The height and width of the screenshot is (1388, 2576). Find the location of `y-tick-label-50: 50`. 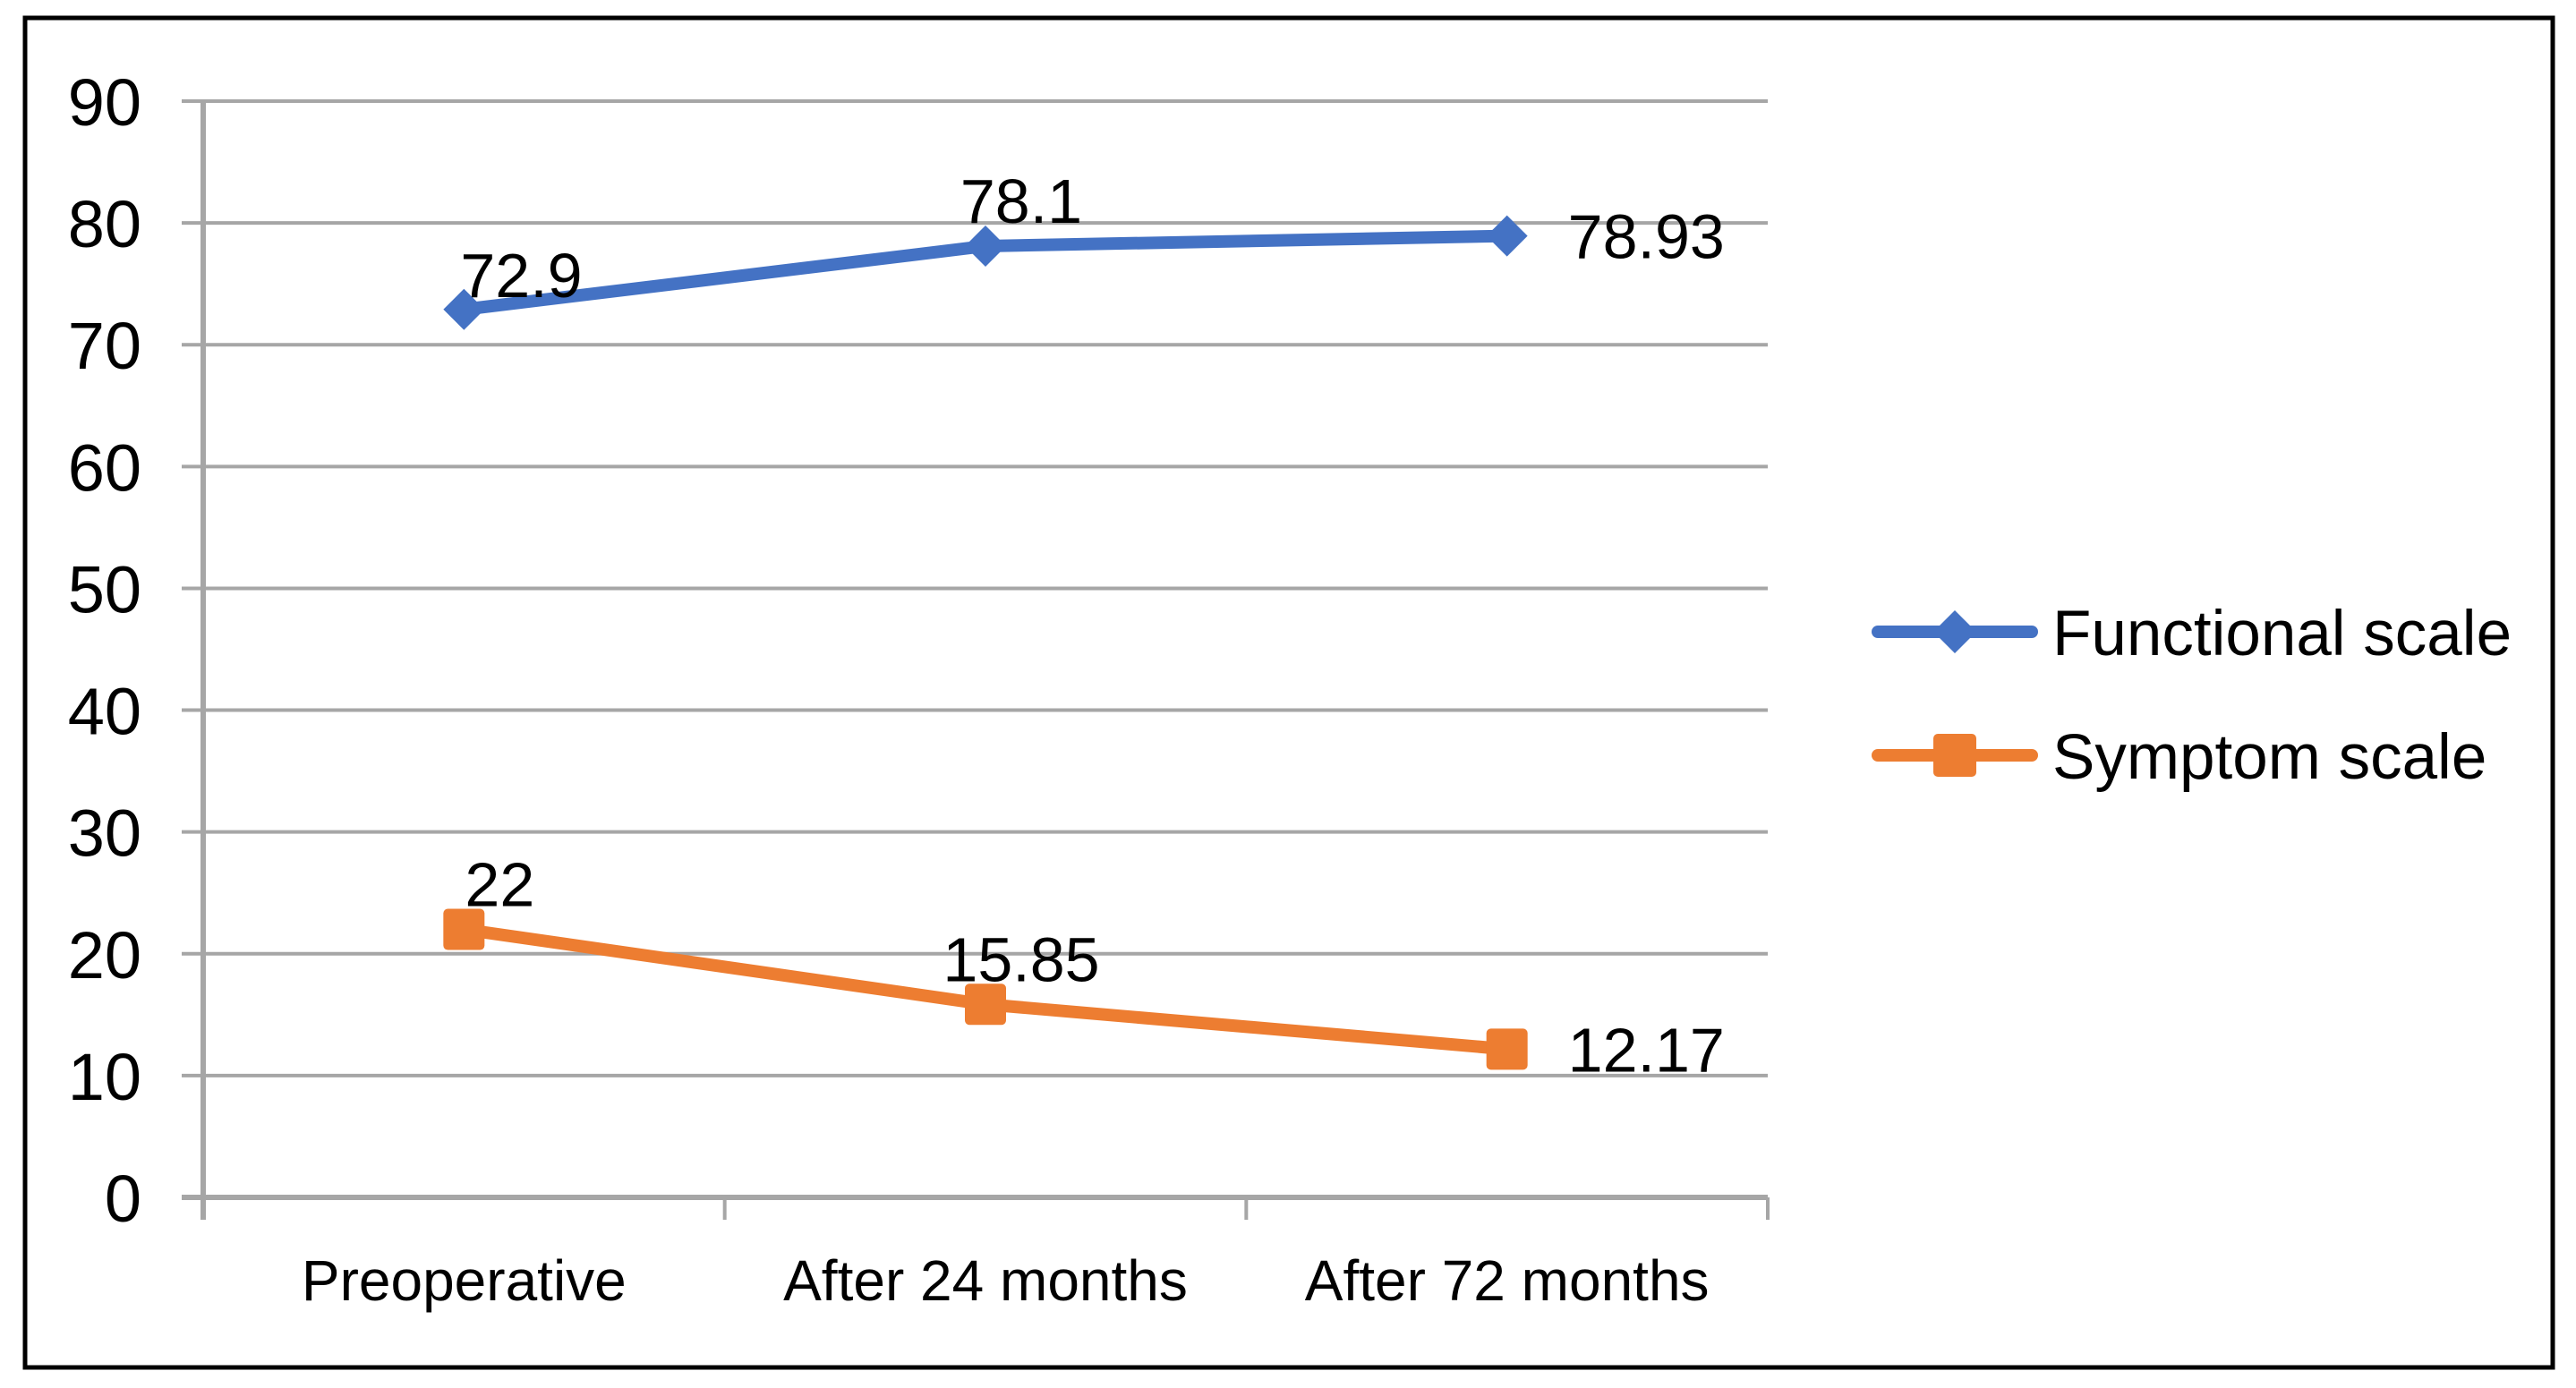

y-tick-label-50: 50 is located at coordinates (104, 589).